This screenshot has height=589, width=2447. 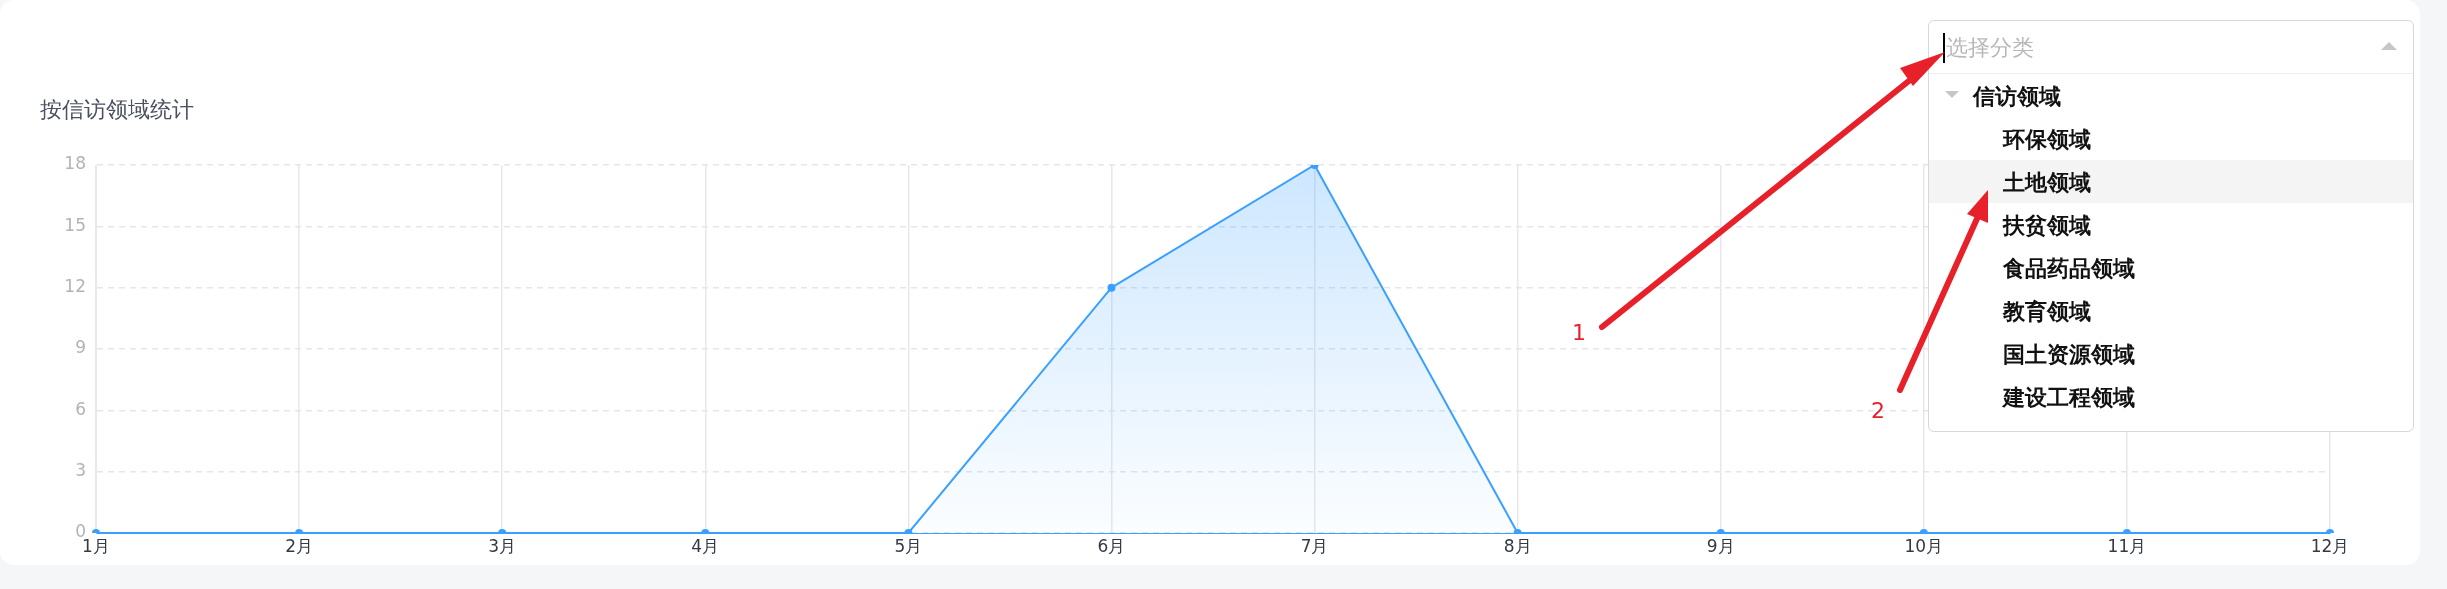 What do you see at coordinates (80, 347) in the screenshot?
I see `y-tick-label: 9` at bounding box center [80, 347].